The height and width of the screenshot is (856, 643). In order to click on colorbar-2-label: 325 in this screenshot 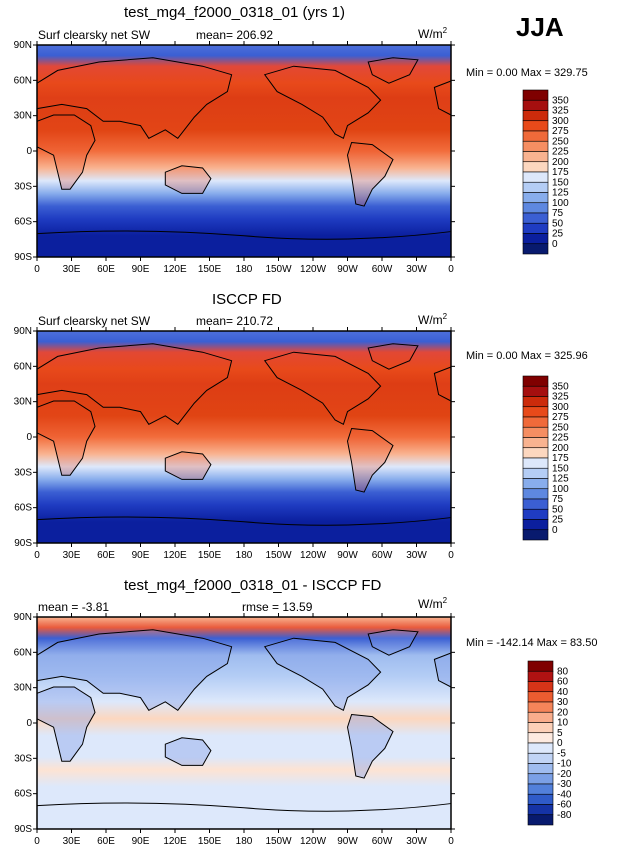, I will do `click(560, 397)`.